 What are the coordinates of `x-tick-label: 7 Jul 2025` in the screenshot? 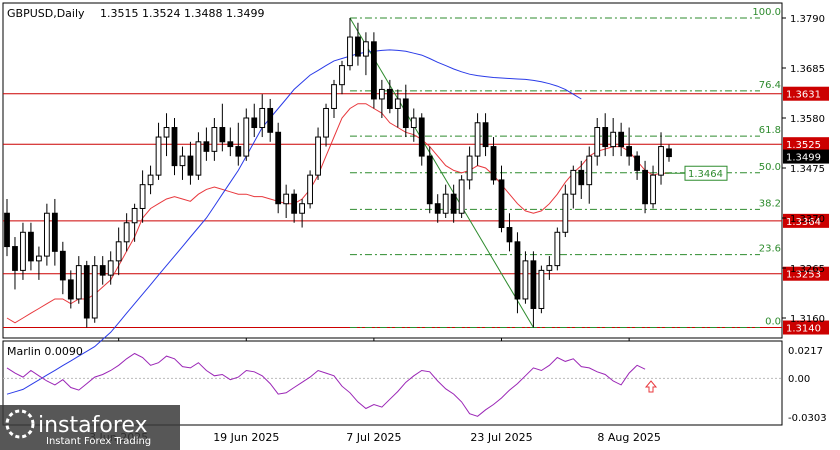 It's located at (373, 437).